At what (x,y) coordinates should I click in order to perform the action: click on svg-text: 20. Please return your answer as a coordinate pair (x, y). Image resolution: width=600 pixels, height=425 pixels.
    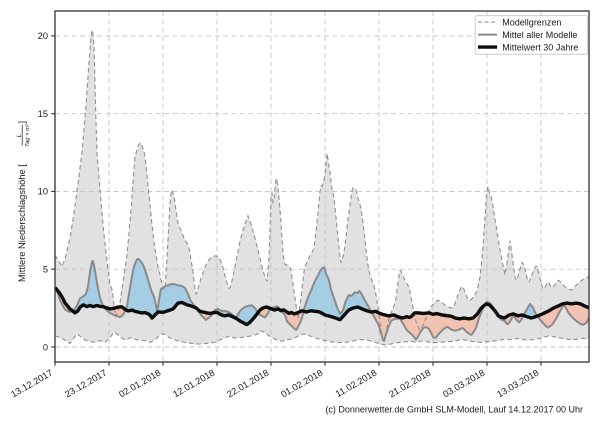
    Looking at the image, I should click on (43, 36).